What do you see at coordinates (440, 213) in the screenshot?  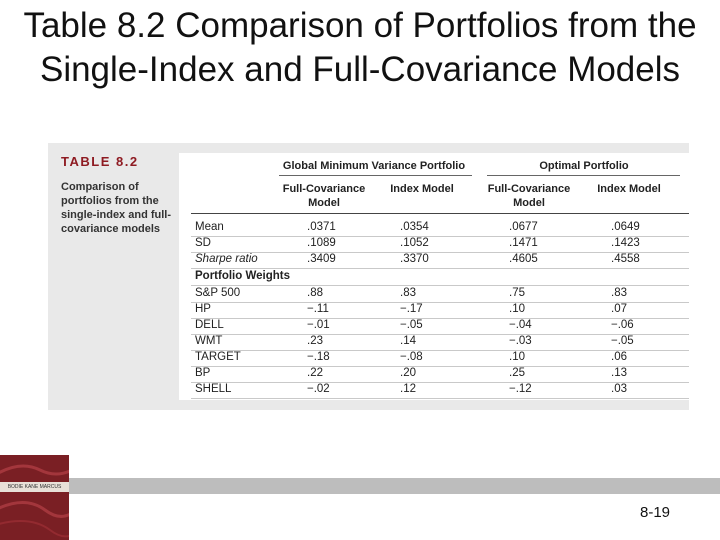 I see `header-rule` at bounding box center [440, 213].